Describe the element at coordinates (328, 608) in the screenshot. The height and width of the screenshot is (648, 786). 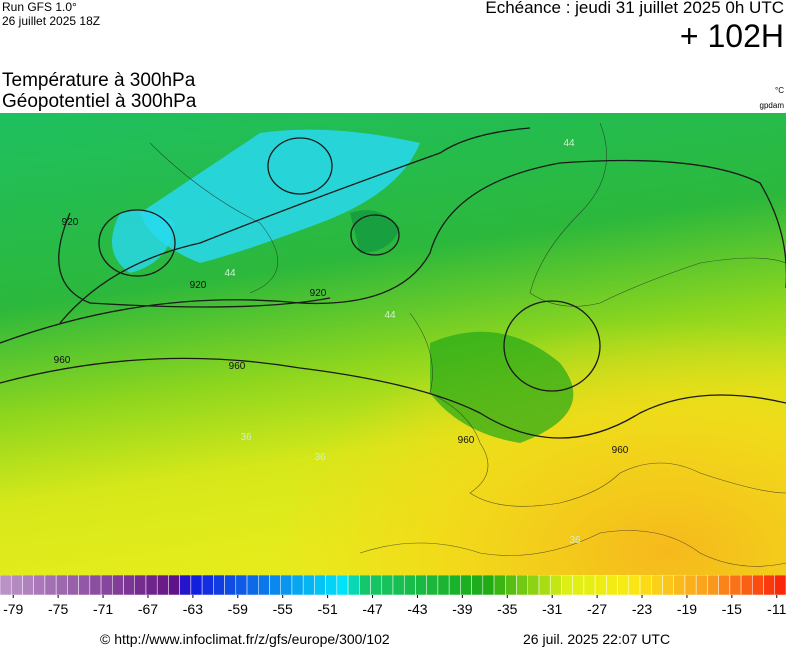
I see `colorbar-tick-label: -51` at that location.